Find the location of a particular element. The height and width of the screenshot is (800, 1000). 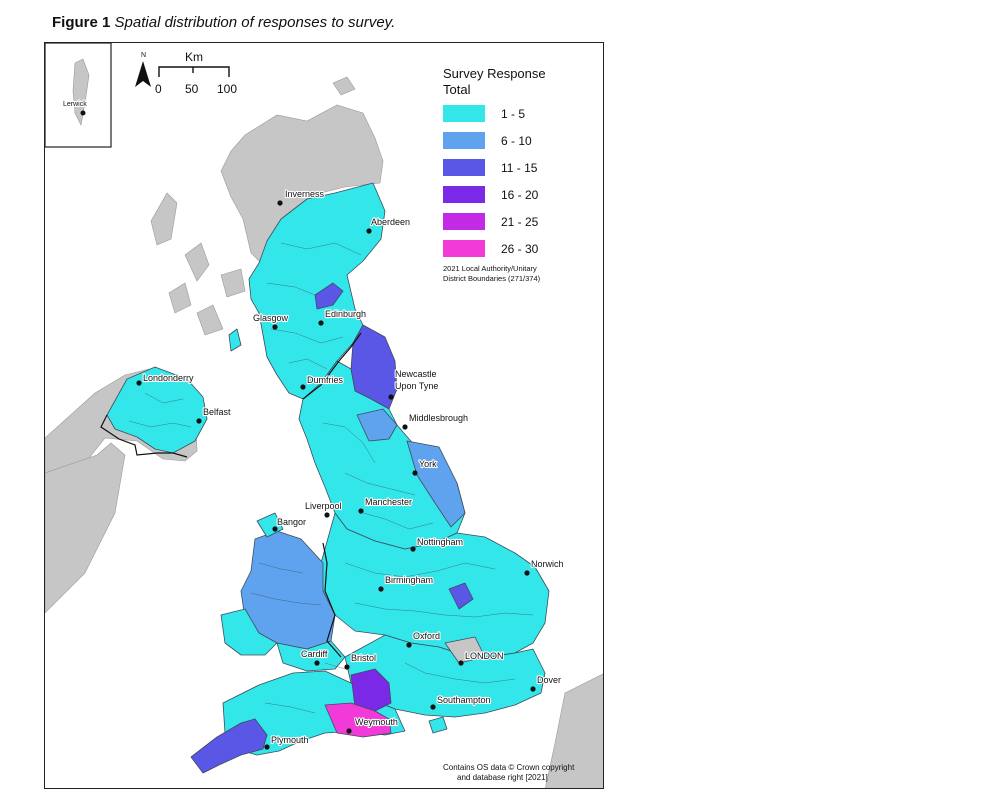

label-york: York is located at coordinates (428, 464).